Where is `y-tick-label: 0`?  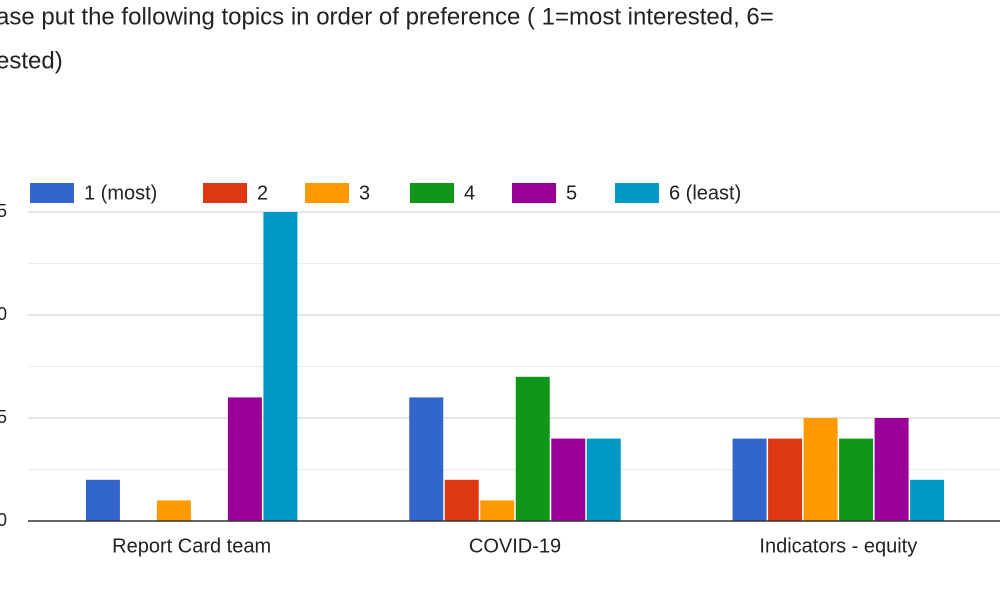 y-tick-label: 0 is located at coordinates (3, 520).